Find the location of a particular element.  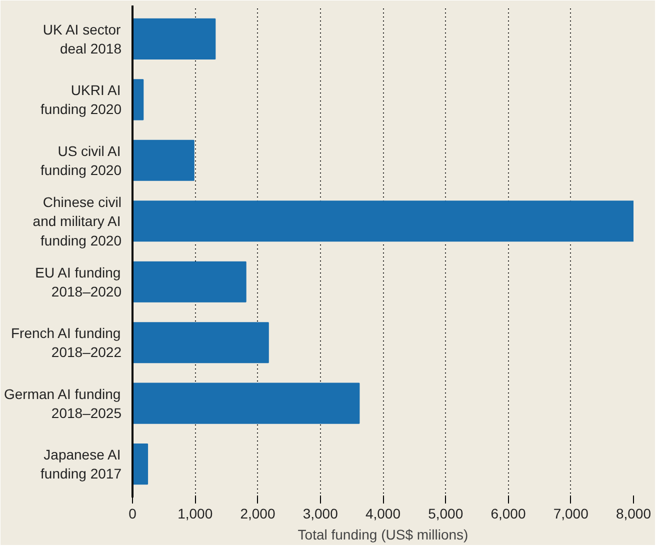

x-axis-title: Total funding (US$ millions) is located at coordinates (383, 534).